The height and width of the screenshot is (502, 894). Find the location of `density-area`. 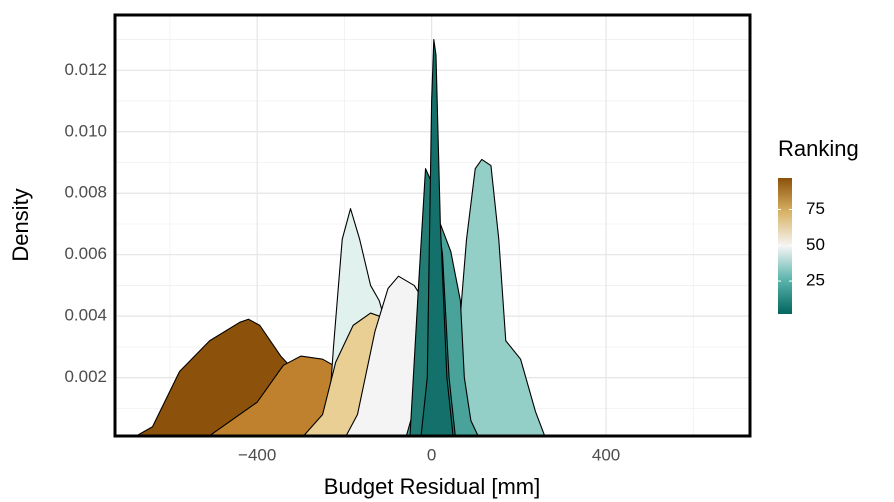

density-area is located at coordinates (437, 237).